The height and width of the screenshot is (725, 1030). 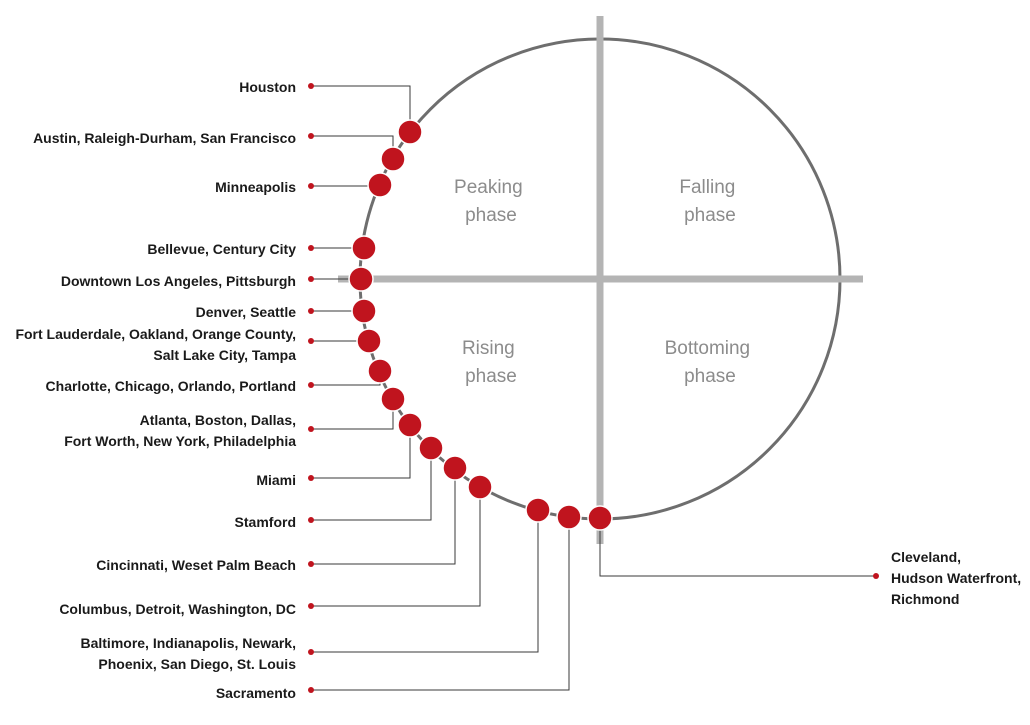 I want to click on market-label-stamford: Stamford, so click(x=265, y=522).